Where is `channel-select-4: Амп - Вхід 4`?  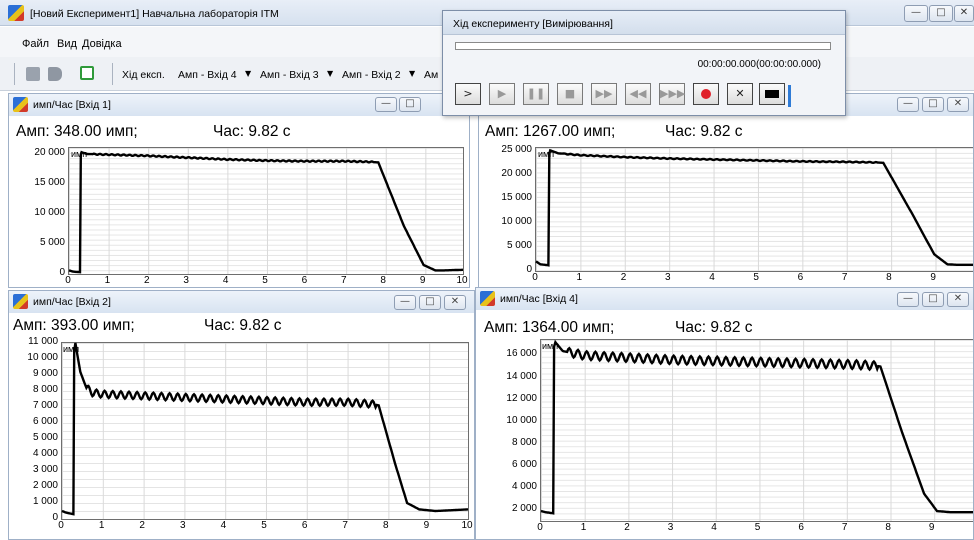 channel-select-4: Амп - Вхід 4 is located at coordinates (207, 75).